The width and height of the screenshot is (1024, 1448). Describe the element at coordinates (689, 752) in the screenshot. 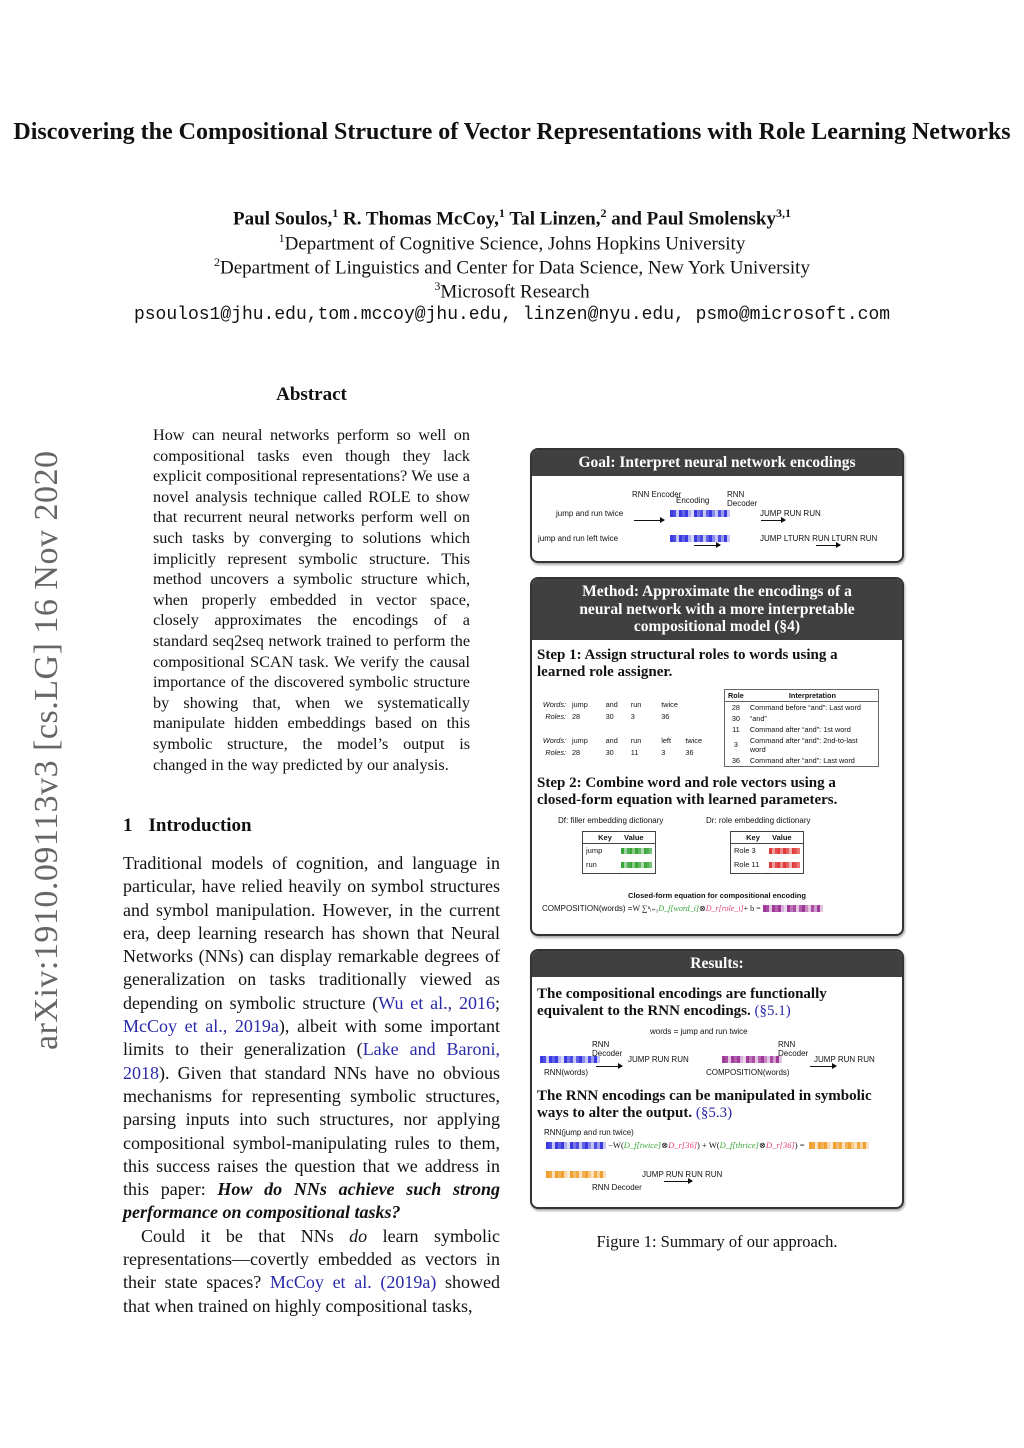

I see `role-id: 36` at that location.